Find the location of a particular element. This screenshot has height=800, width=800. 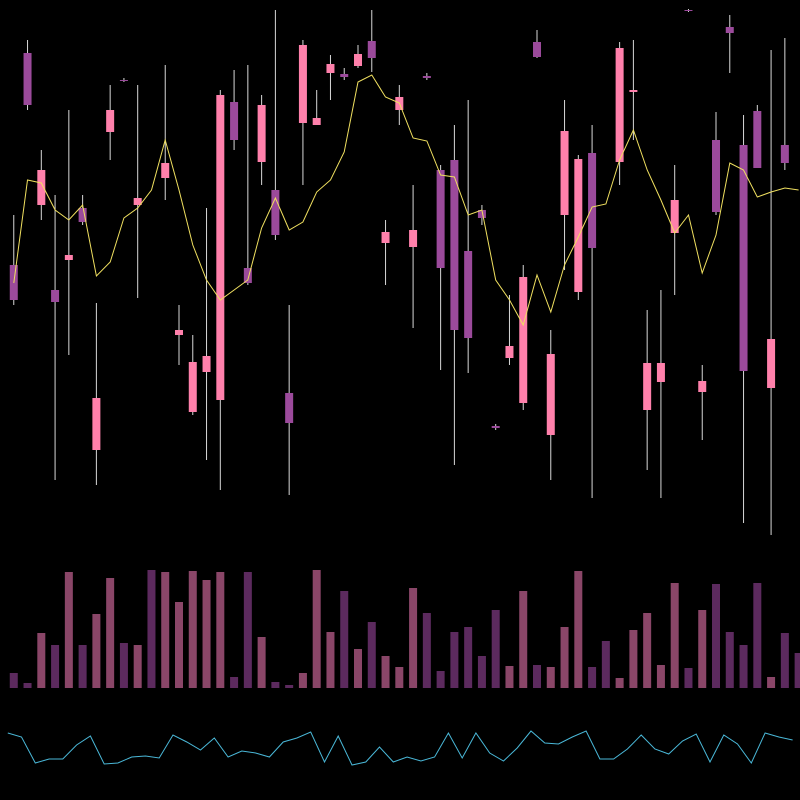

oscillator-line is located at coordinates (400, 748).